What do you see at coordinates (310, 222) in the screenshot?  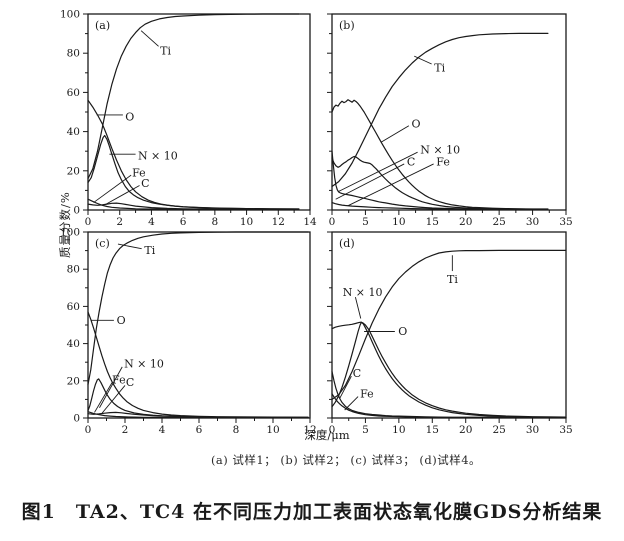 I see `x-tick-label: 14` at bounding box center [310, 222].